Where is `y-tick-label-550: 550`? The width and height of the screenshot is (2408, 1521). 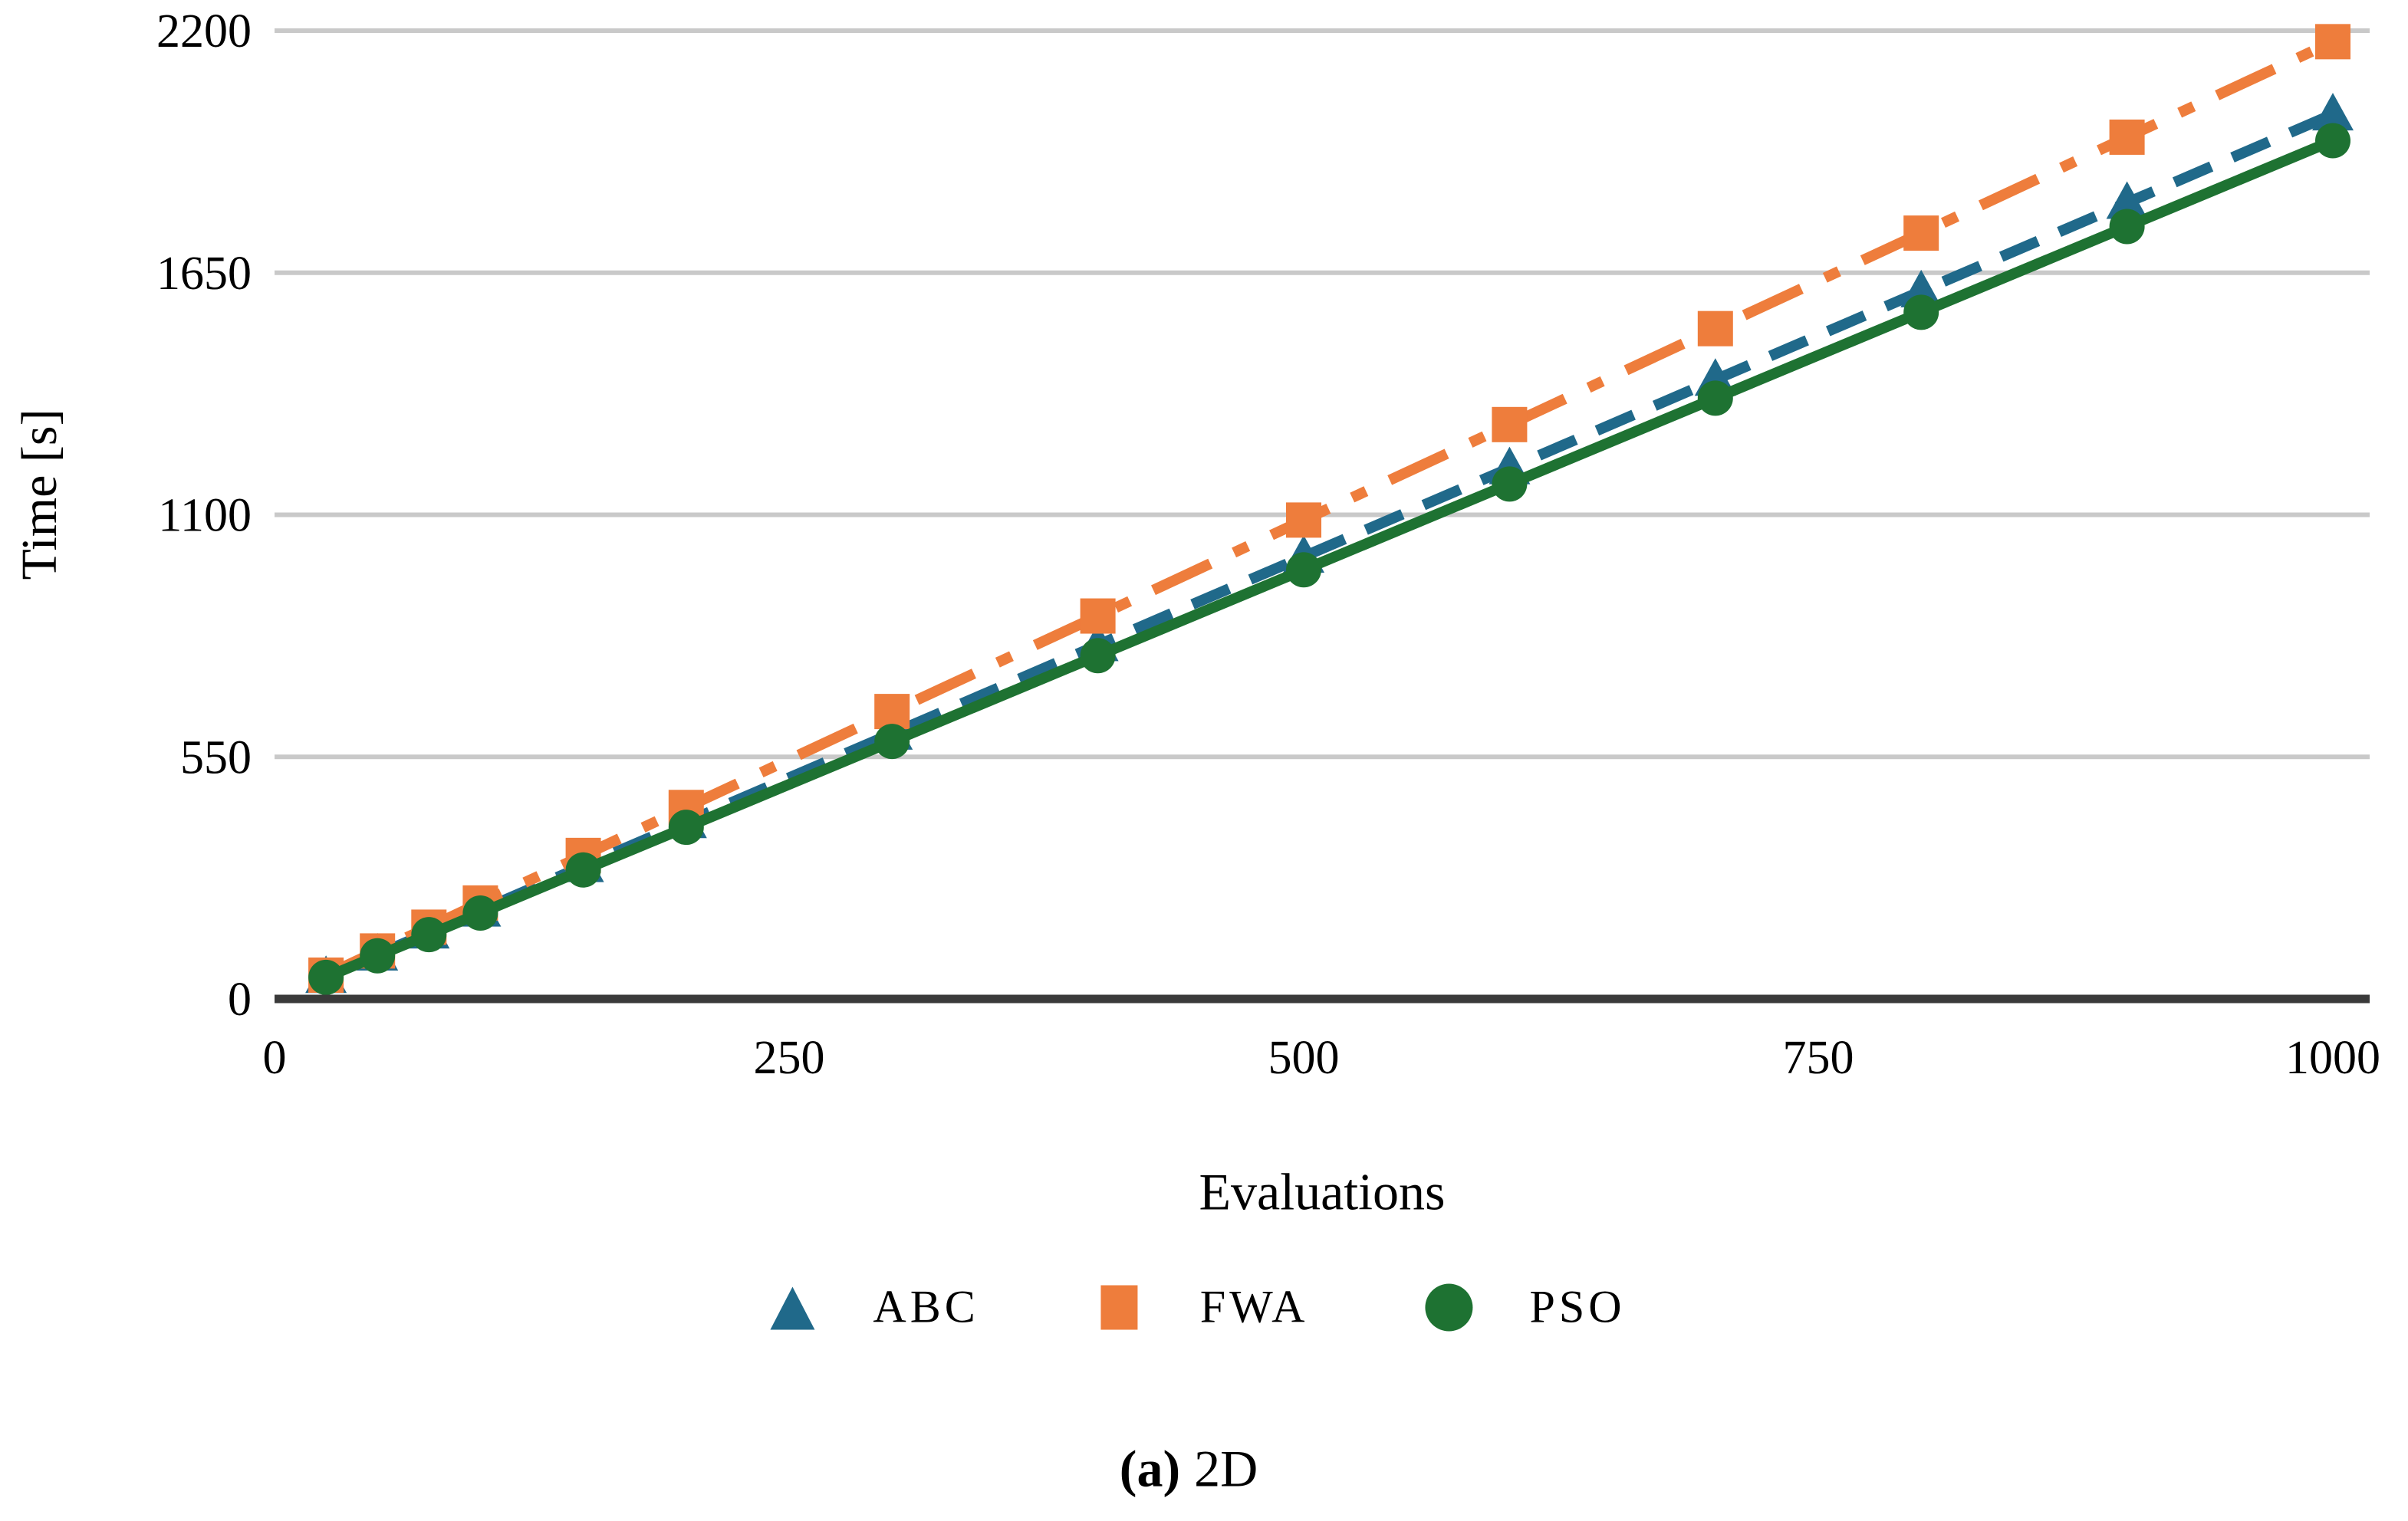 y-tick-label-550: 550 is located at coordinates (216, 757).